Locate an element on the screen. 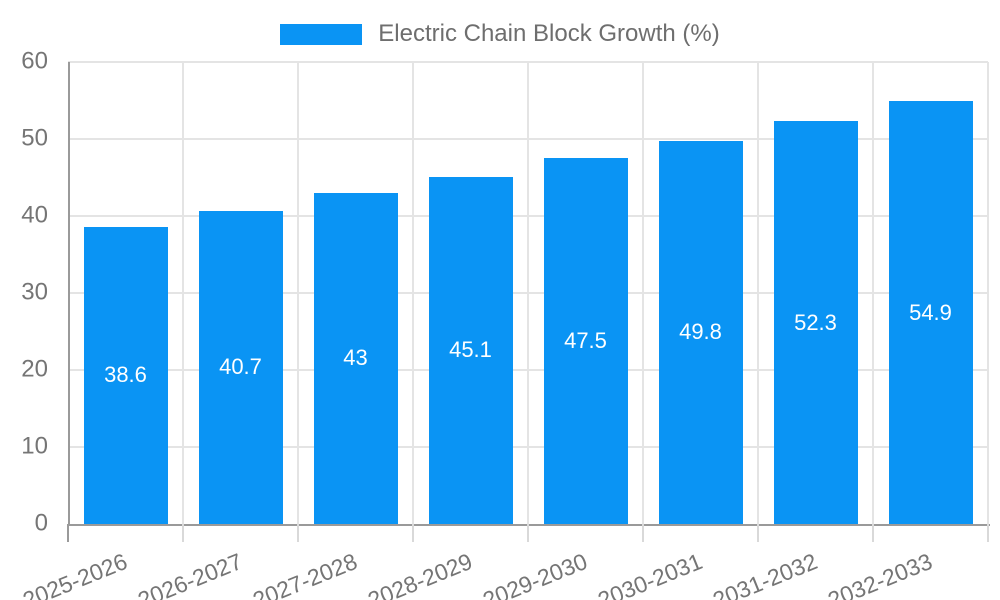 This screenshot has width=1000, height=600. y-tick-label-40: 40 is located at coordinates (34, 215).